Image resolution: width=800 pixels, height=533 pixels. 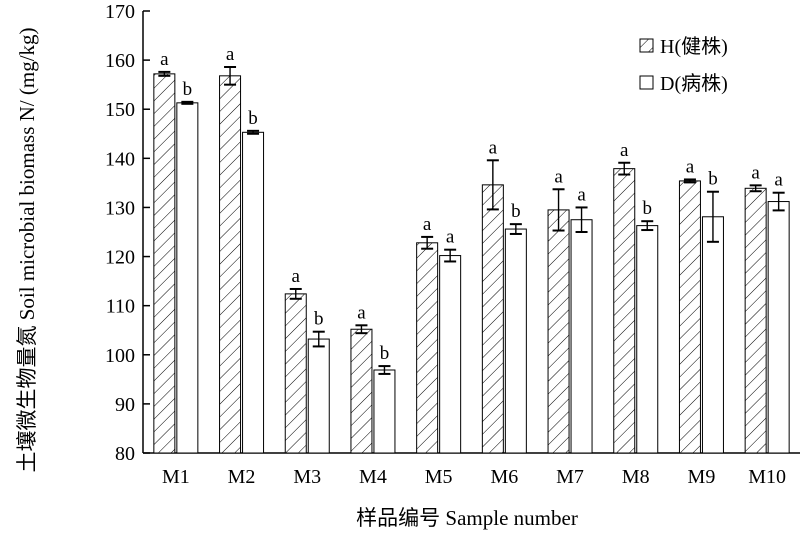 I want to click on bar-d-m7, so click(x=581, y=336).